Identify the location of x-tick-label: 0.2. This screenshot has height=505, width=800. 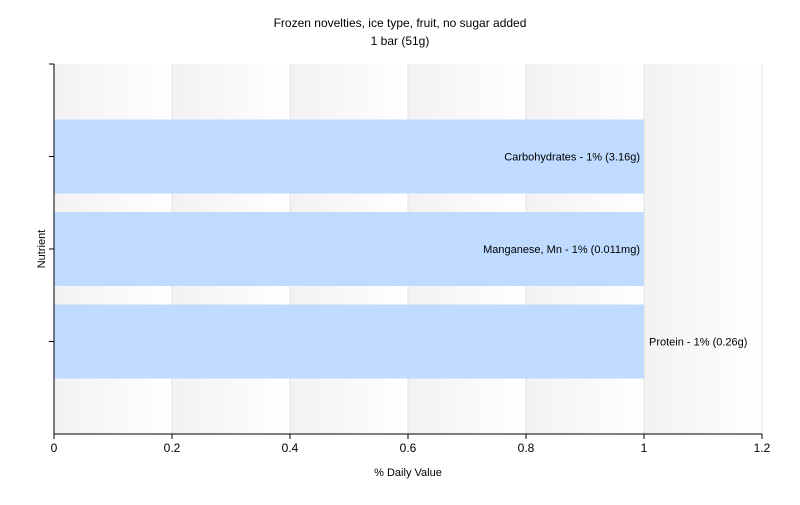
(172, 448).